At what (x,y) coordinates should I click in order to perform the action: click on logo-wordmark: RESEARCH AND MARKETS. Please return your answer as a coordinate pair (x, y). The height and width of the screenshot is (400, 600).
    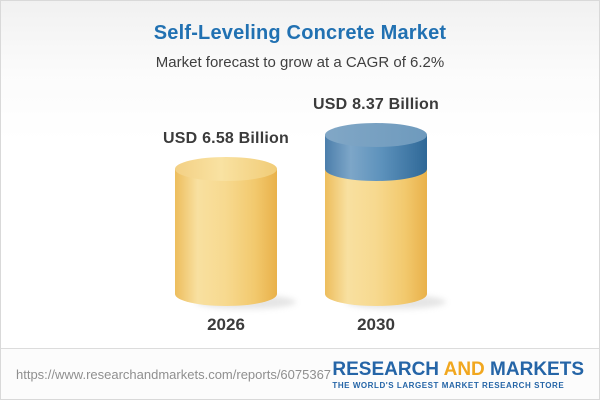
    Looking at the image, I should click on (458, 369).